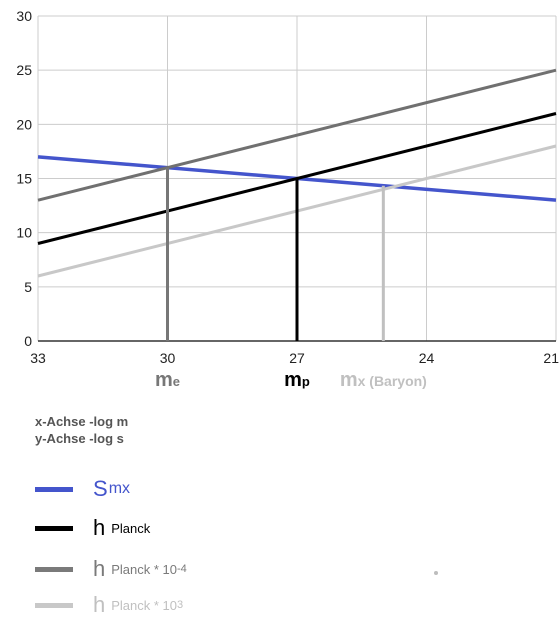  Describe the element at coordinates (436, 573) in the screenshot. I see `stray-dot` at that location.